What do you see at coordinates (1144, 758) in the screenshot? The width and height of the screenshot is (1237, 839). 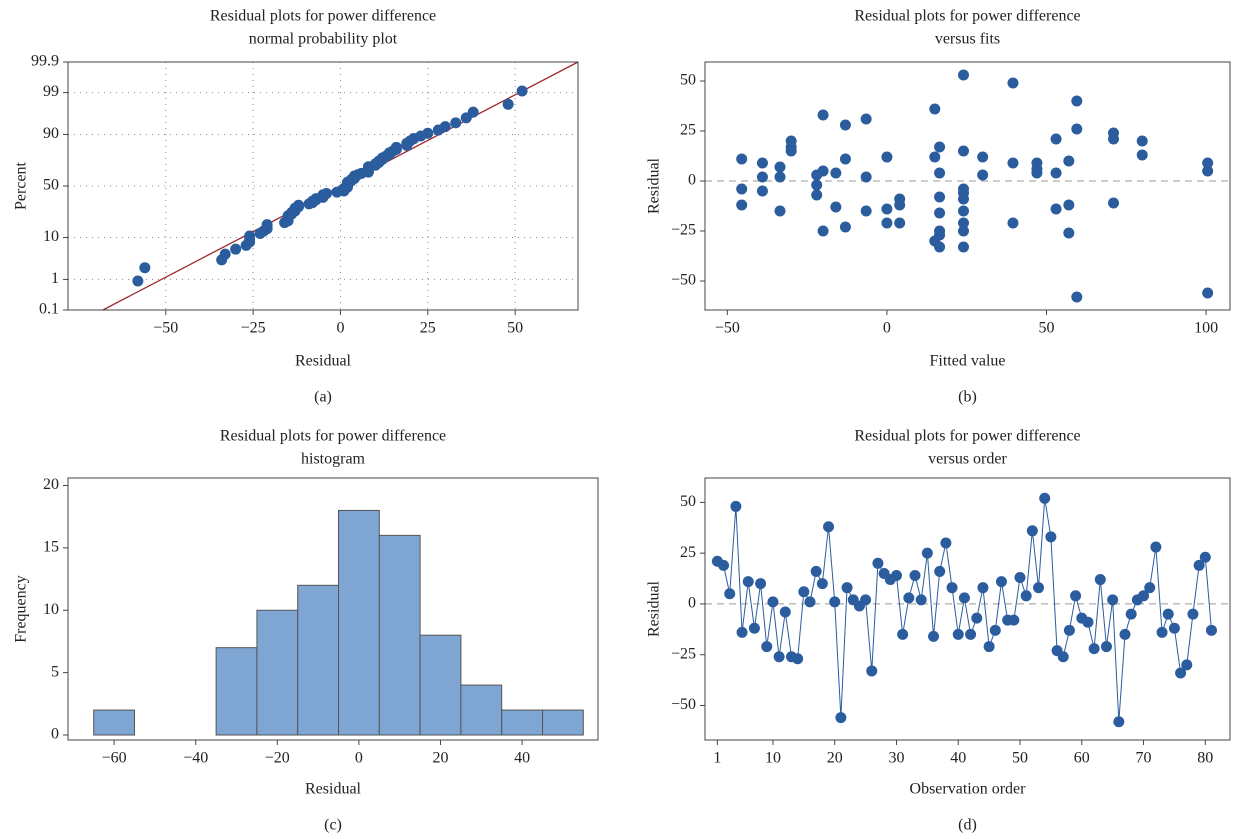 I see `x-tick-label: 70` at bounding box center [1144, 758].